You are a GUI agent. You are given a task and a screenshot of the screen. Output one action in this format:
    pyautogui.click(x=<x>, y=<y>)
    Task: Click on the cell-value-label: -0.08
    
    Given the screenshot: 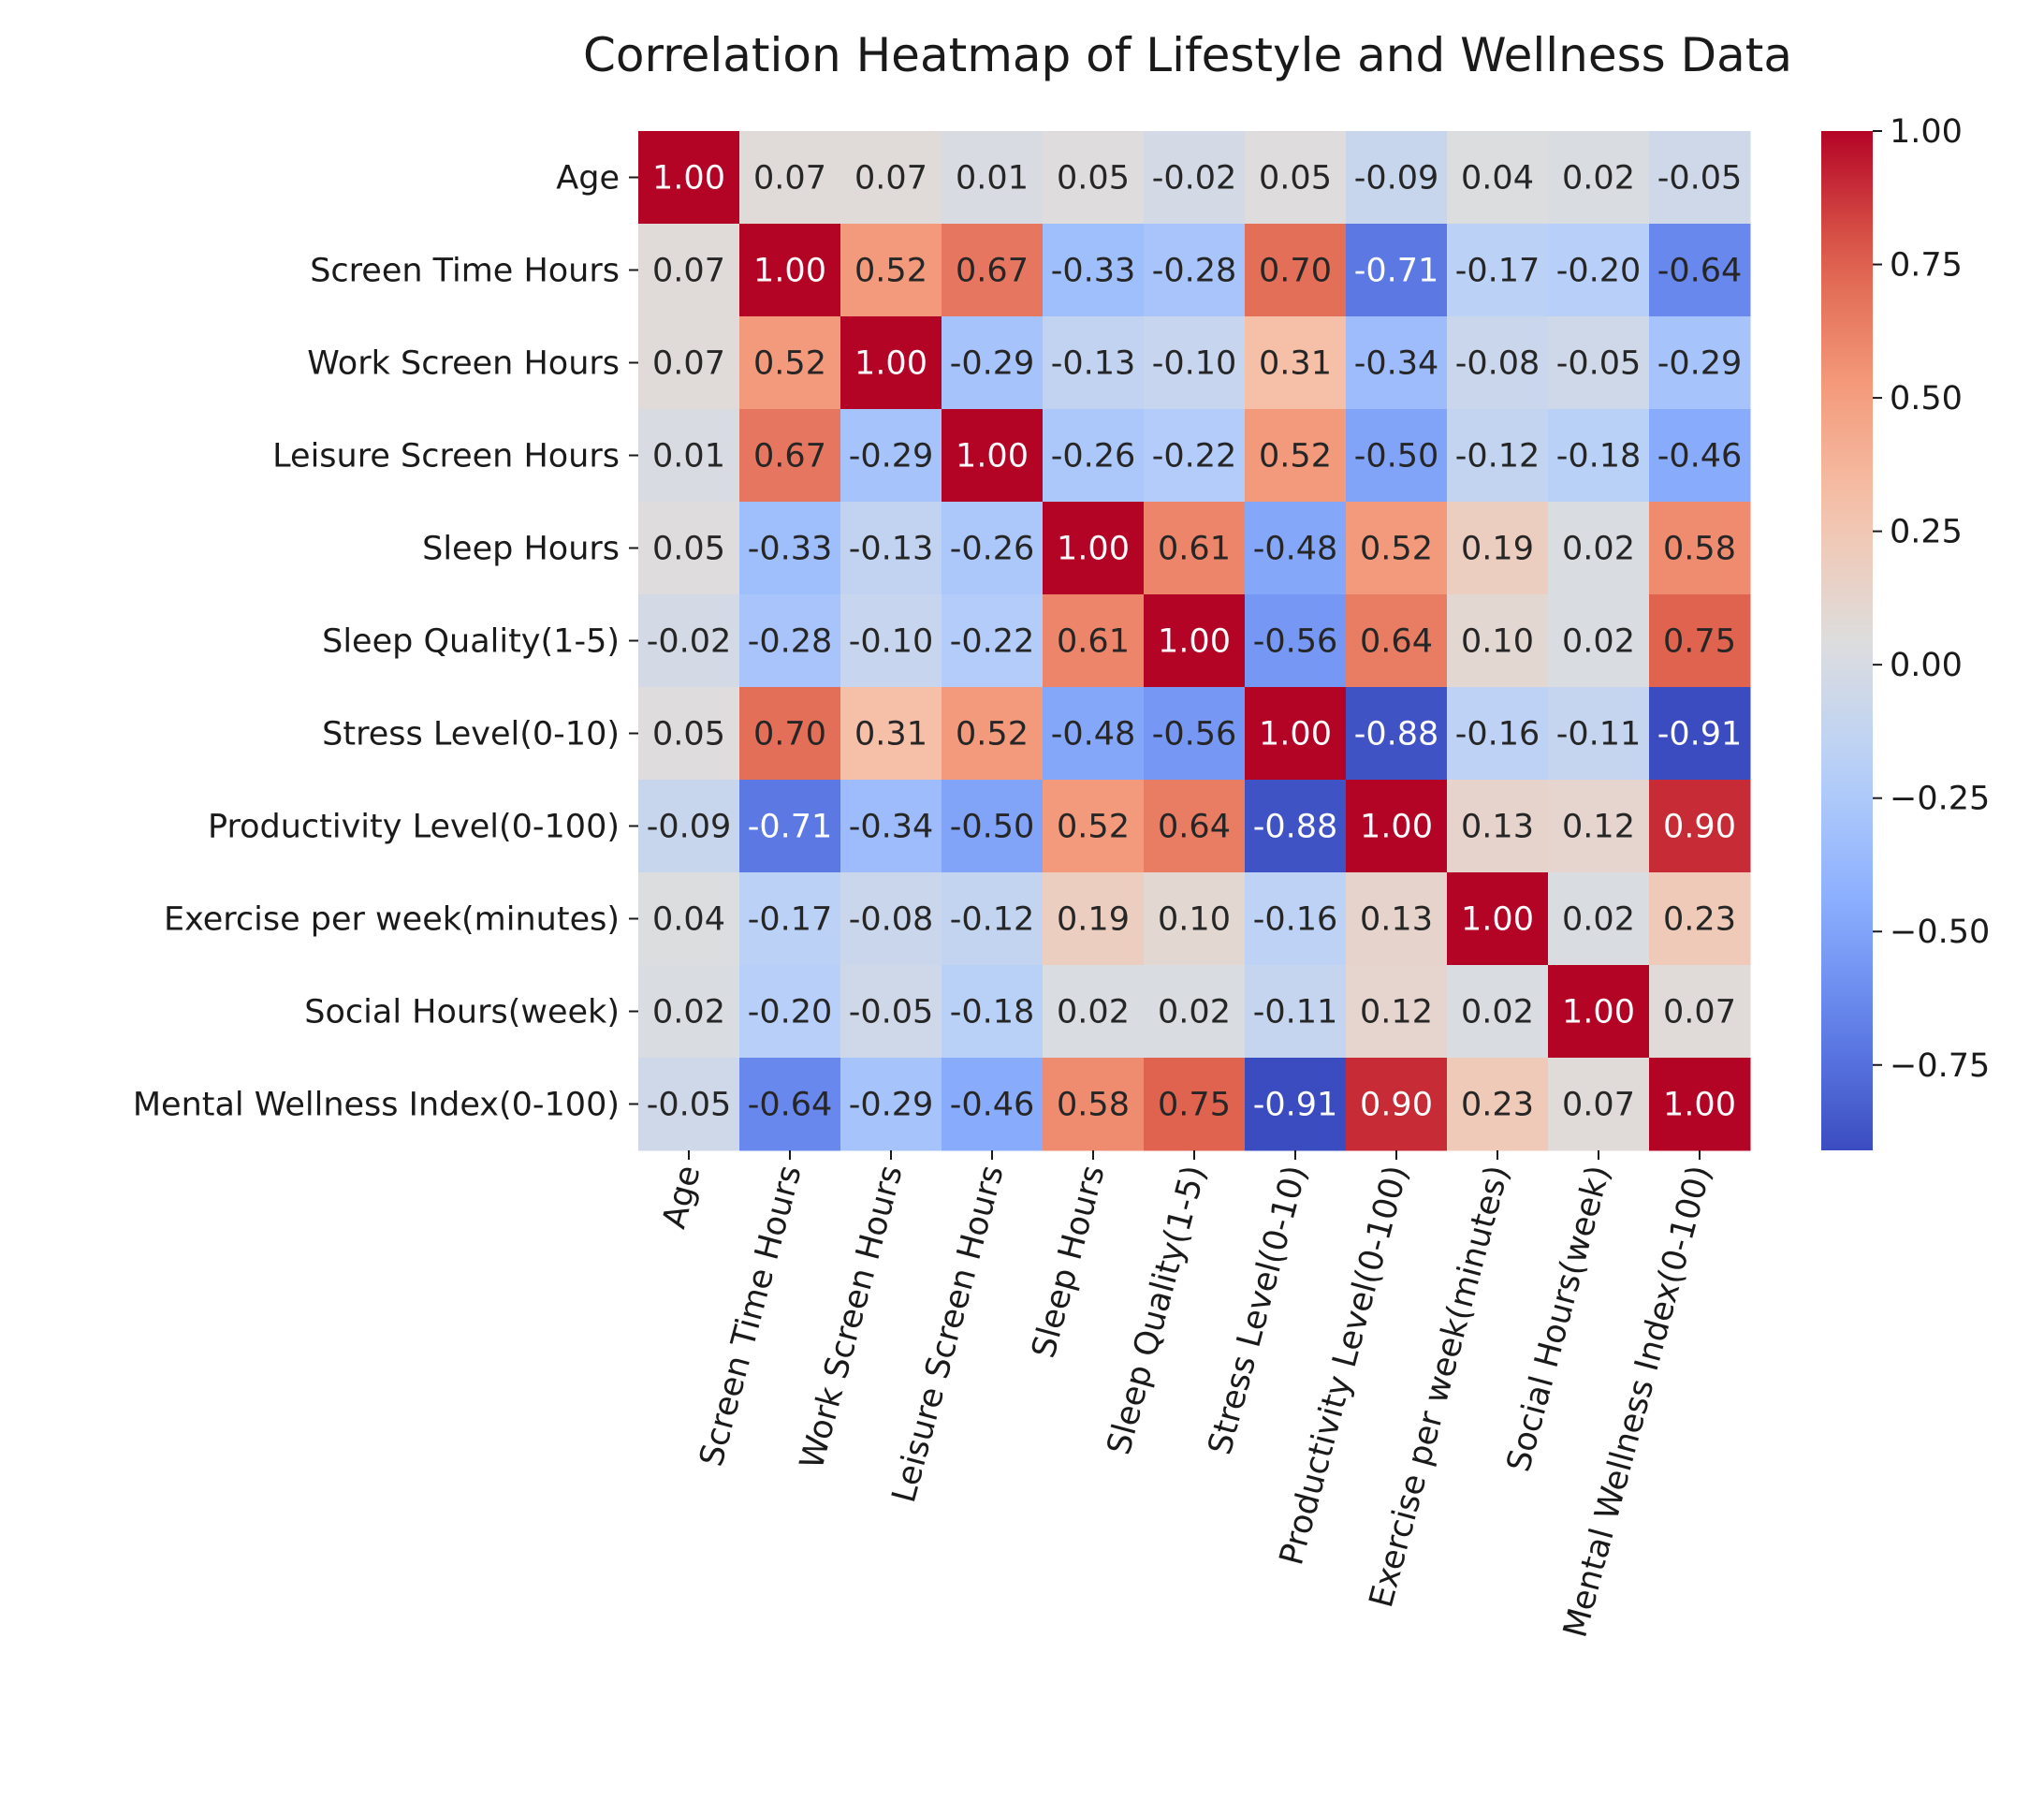 What is the action you would take?
    pyautogui.click(x=1498, y=364)
    